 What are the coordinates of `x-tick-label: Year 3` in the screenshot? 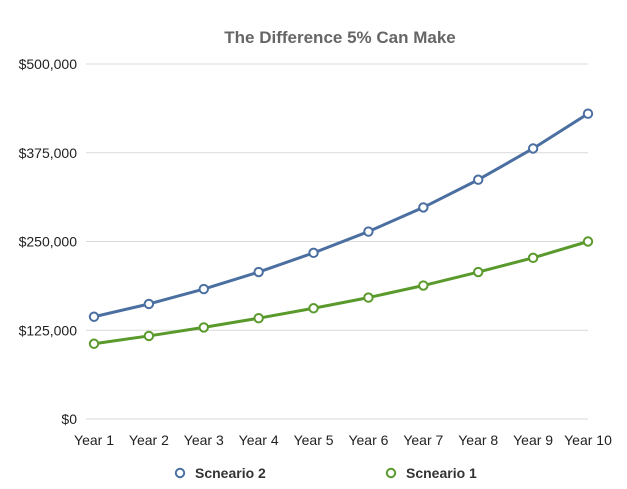 It's located at (204, 440).